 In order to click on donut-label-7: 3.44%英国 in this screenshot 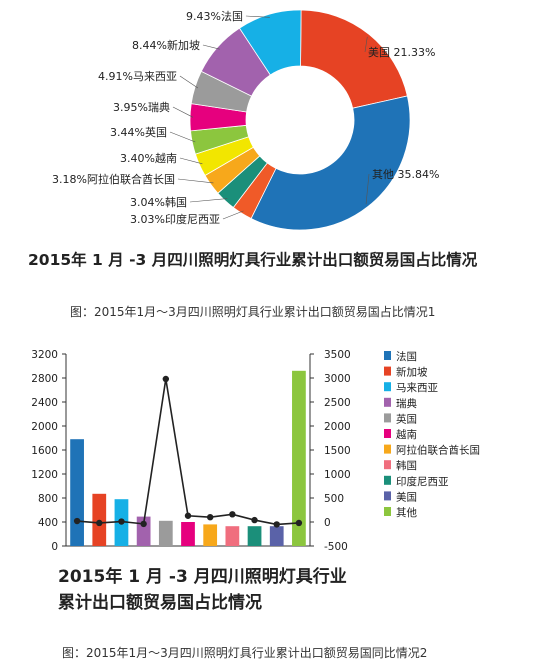, I will do `click(138, 132)`.